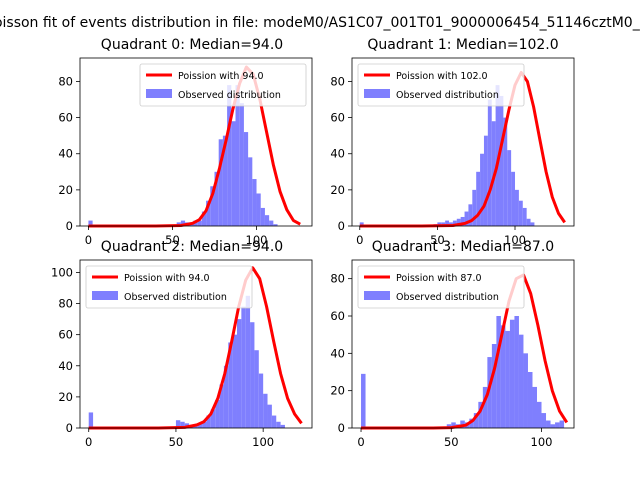 The height and width of the screenshot is (480, 640). Describe the element at coordinates (192, 45) in the screenshot. I see `panel-title: Quadrant 0: Median=94.0` at that location.